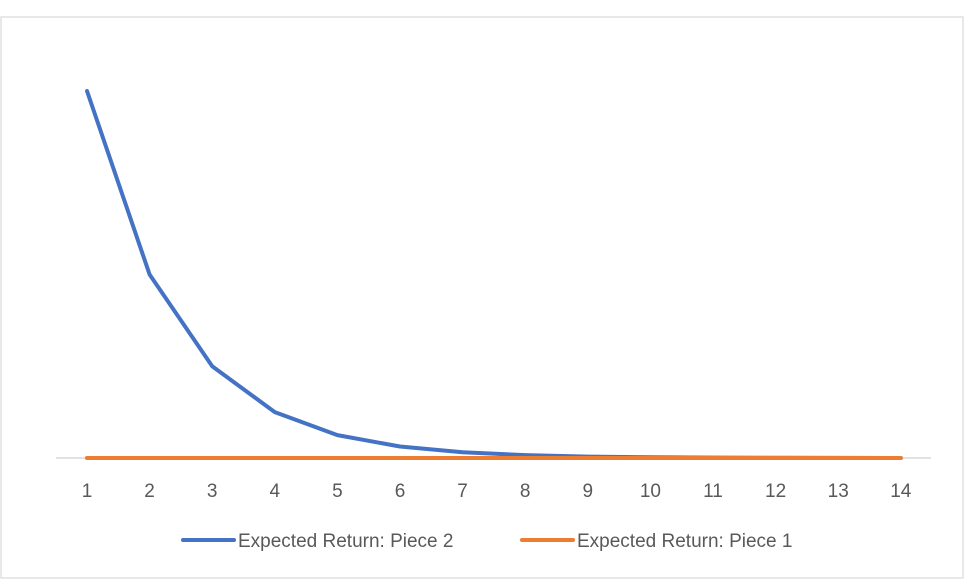 Image resolution: width=980 pixels, height=588 pixels. What do you see at coordinates (212, 491) in the screenshot?
I see `x-tick-label: 3` at bounding box center [212, 491].